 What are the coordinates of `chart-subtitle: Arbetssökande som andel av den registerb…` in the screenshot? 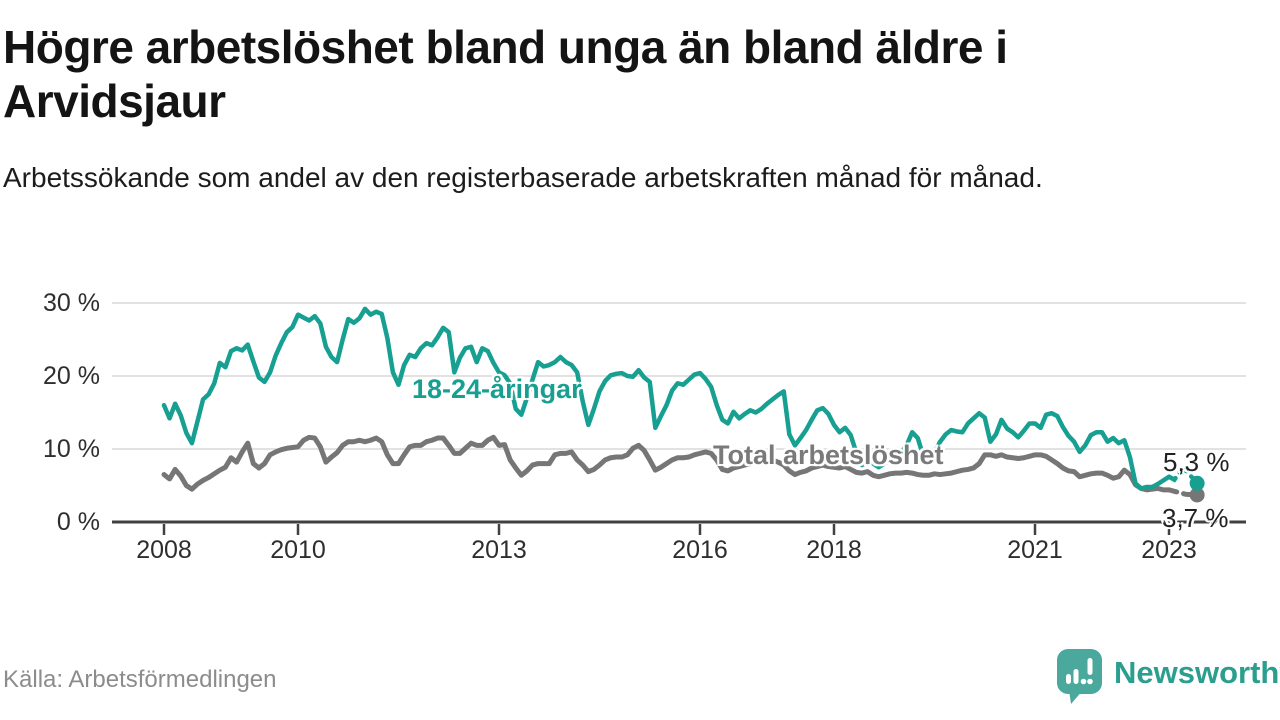 It's located at (523, 177).